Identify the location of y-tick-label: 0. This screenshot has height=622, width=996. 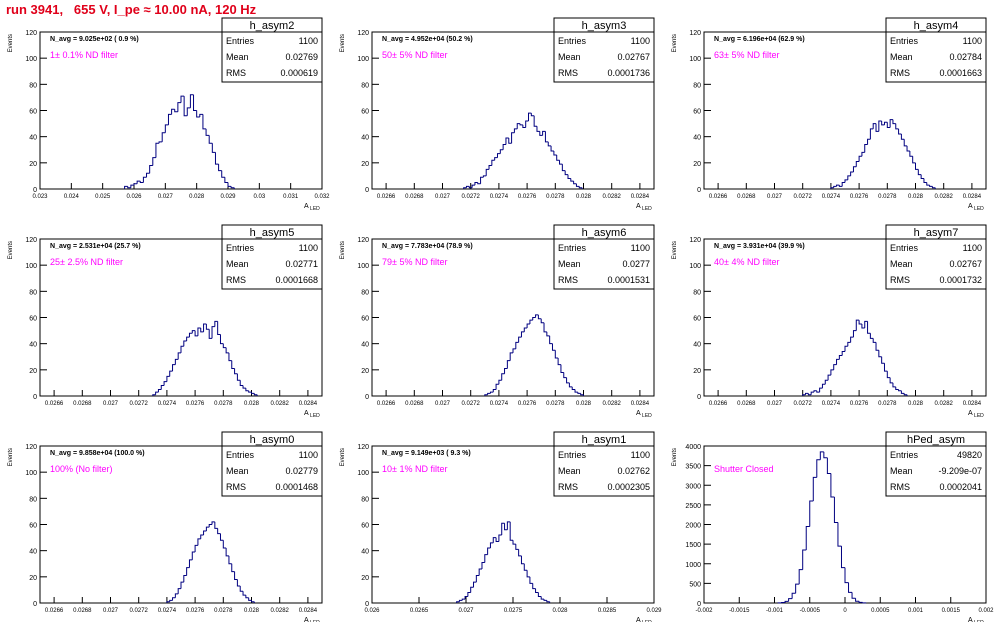
(699, 190).